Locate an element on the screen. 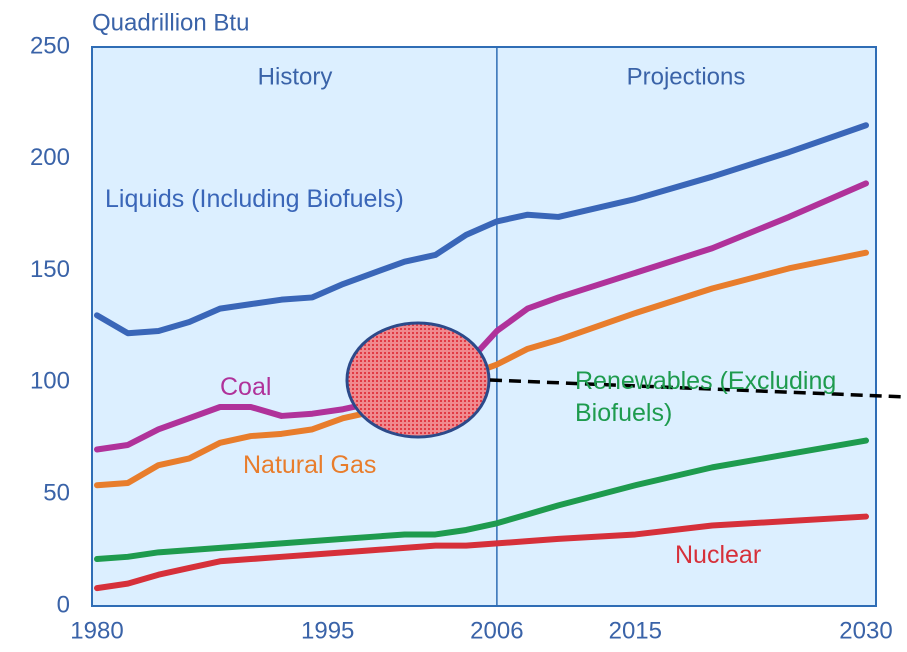 The image size is (907, 652). x-tick-label: 2015 is located at coordinates (635, 630).